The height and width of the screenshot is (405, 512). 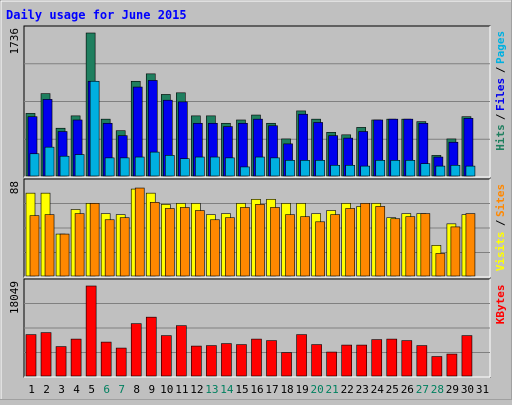 What do you see at coordinates (211, 389) in the screenshot?
I see `x-tick-label: 13` at bounding box center [211, 389].